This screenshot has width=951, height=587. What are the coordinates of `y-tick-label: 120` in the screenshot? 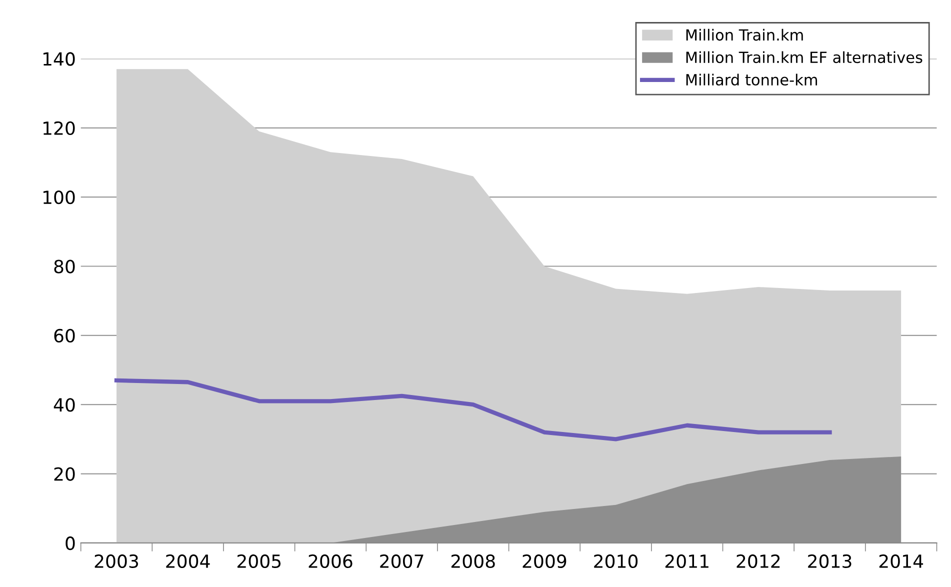 It's located at (59, 128).